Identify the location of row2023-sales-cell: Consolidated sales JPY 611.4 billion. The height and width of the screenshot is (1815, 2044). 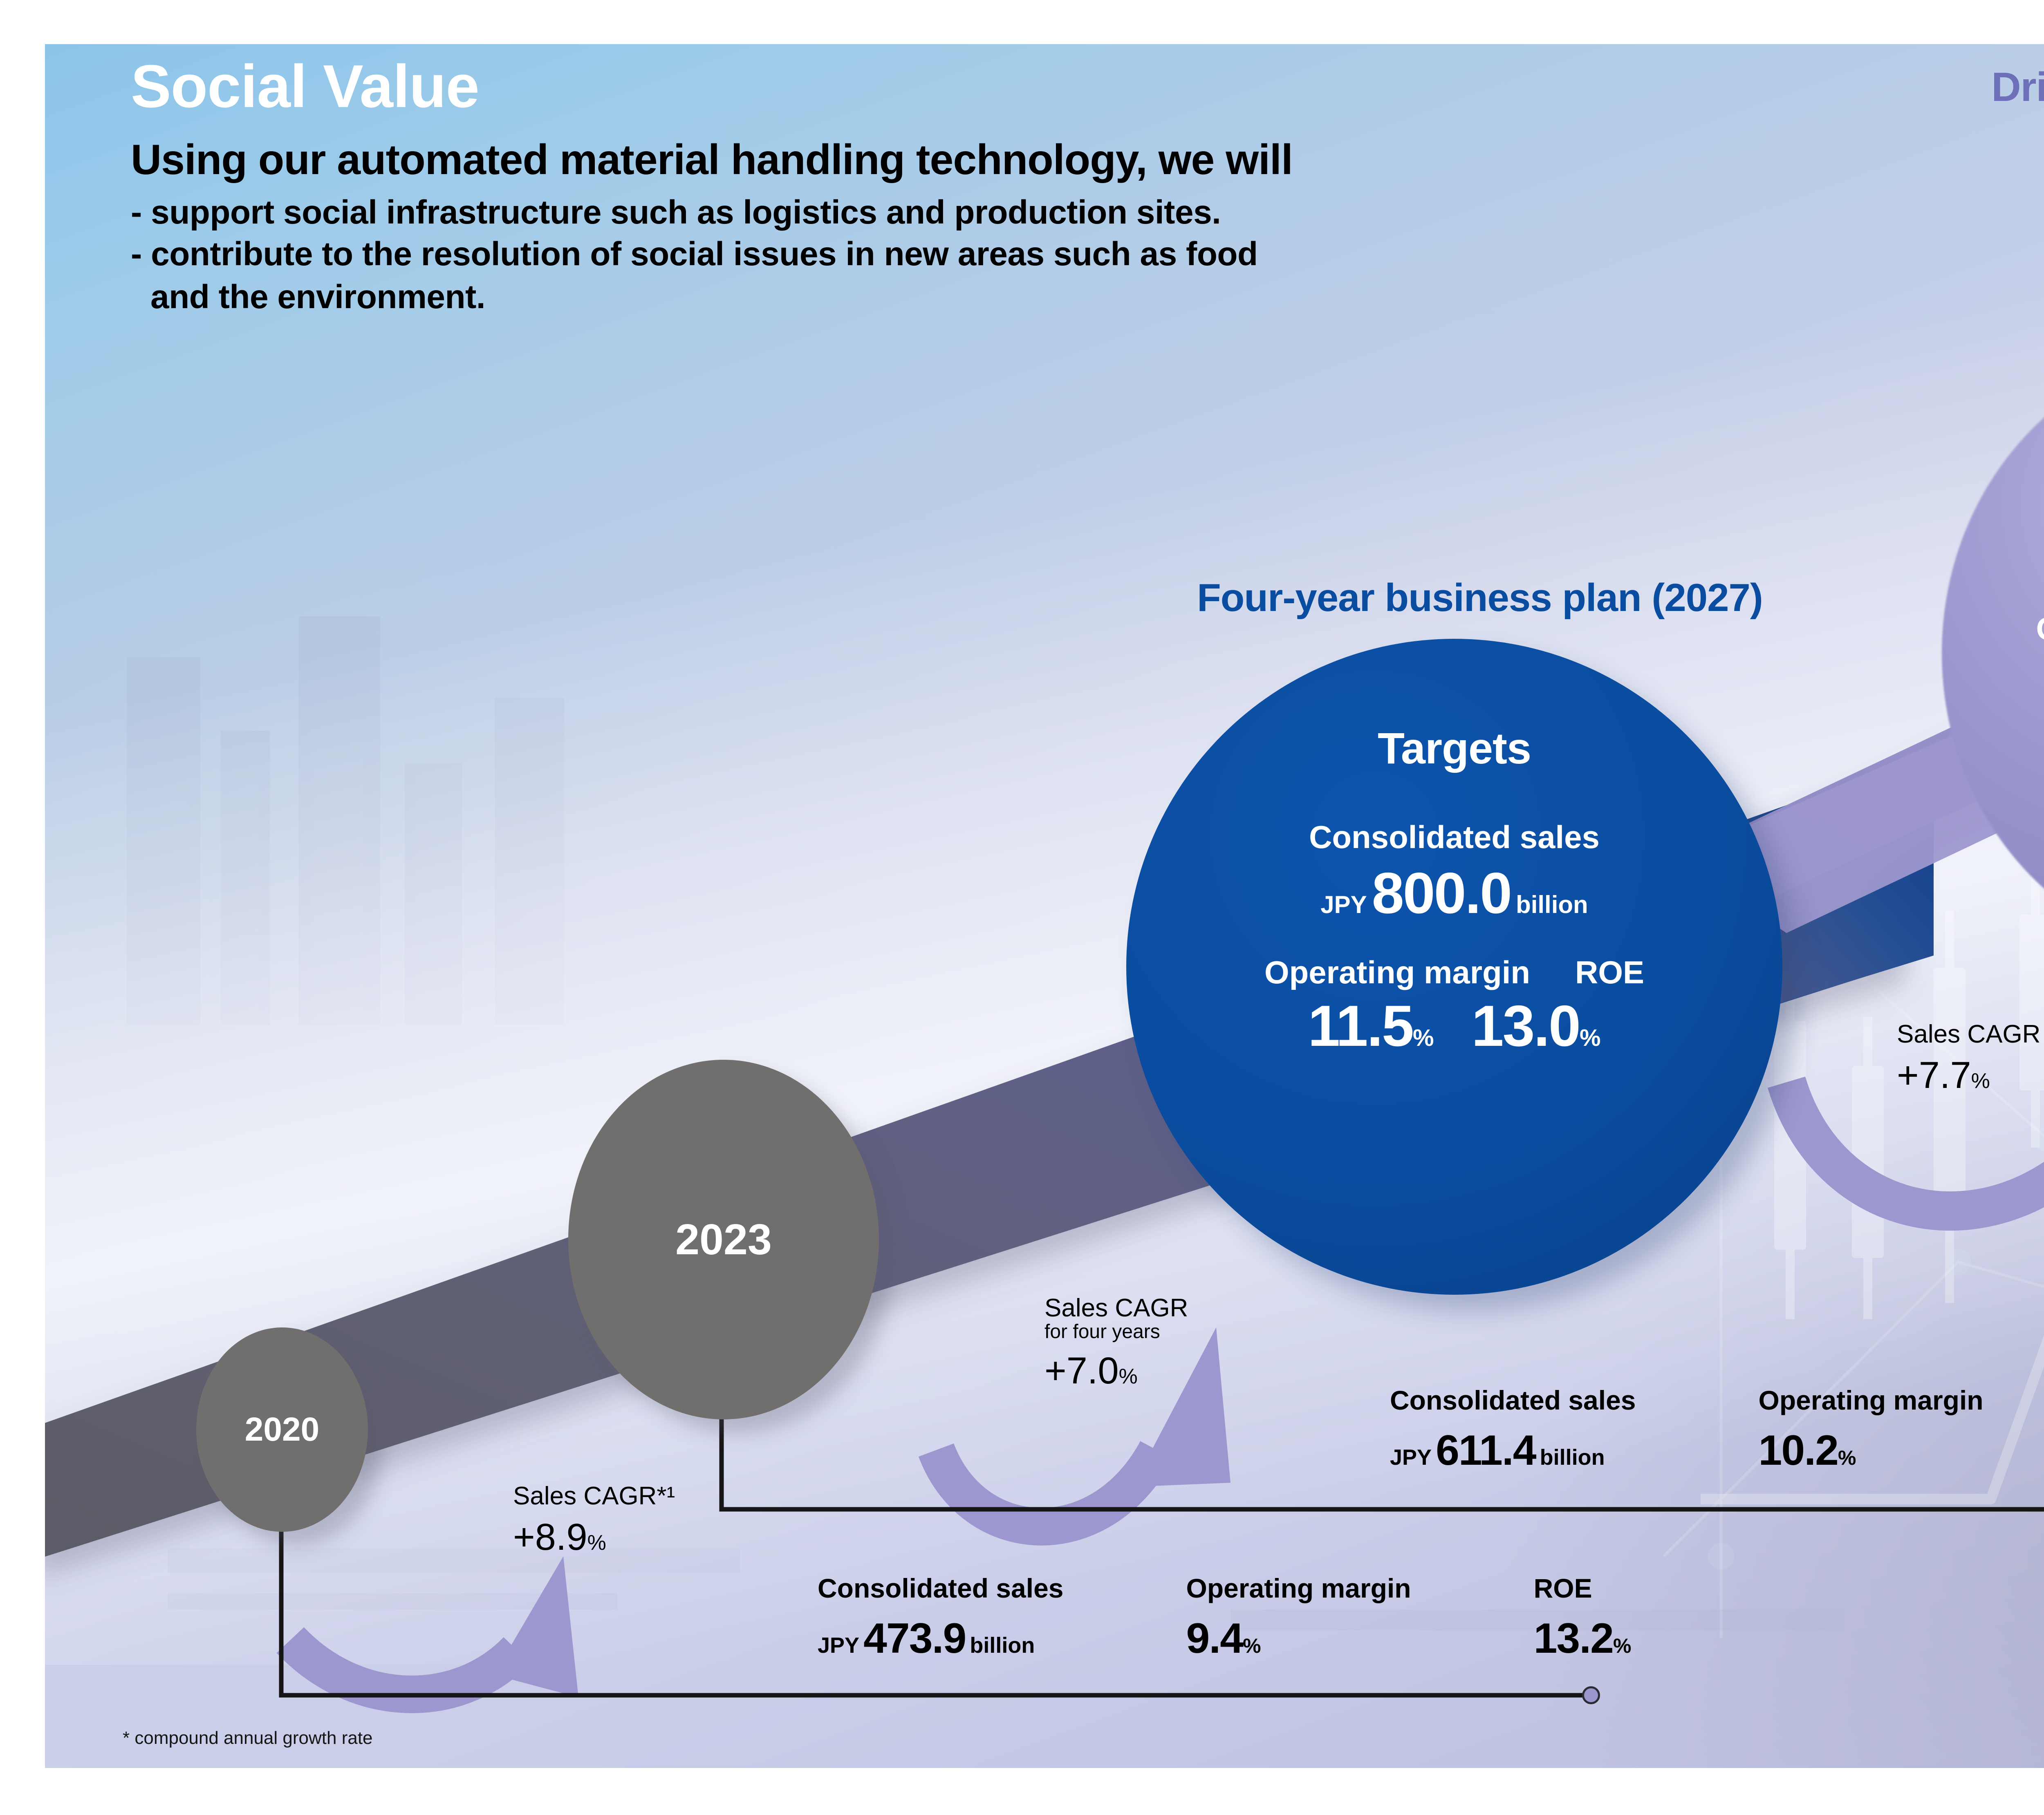
(1513, 1430).